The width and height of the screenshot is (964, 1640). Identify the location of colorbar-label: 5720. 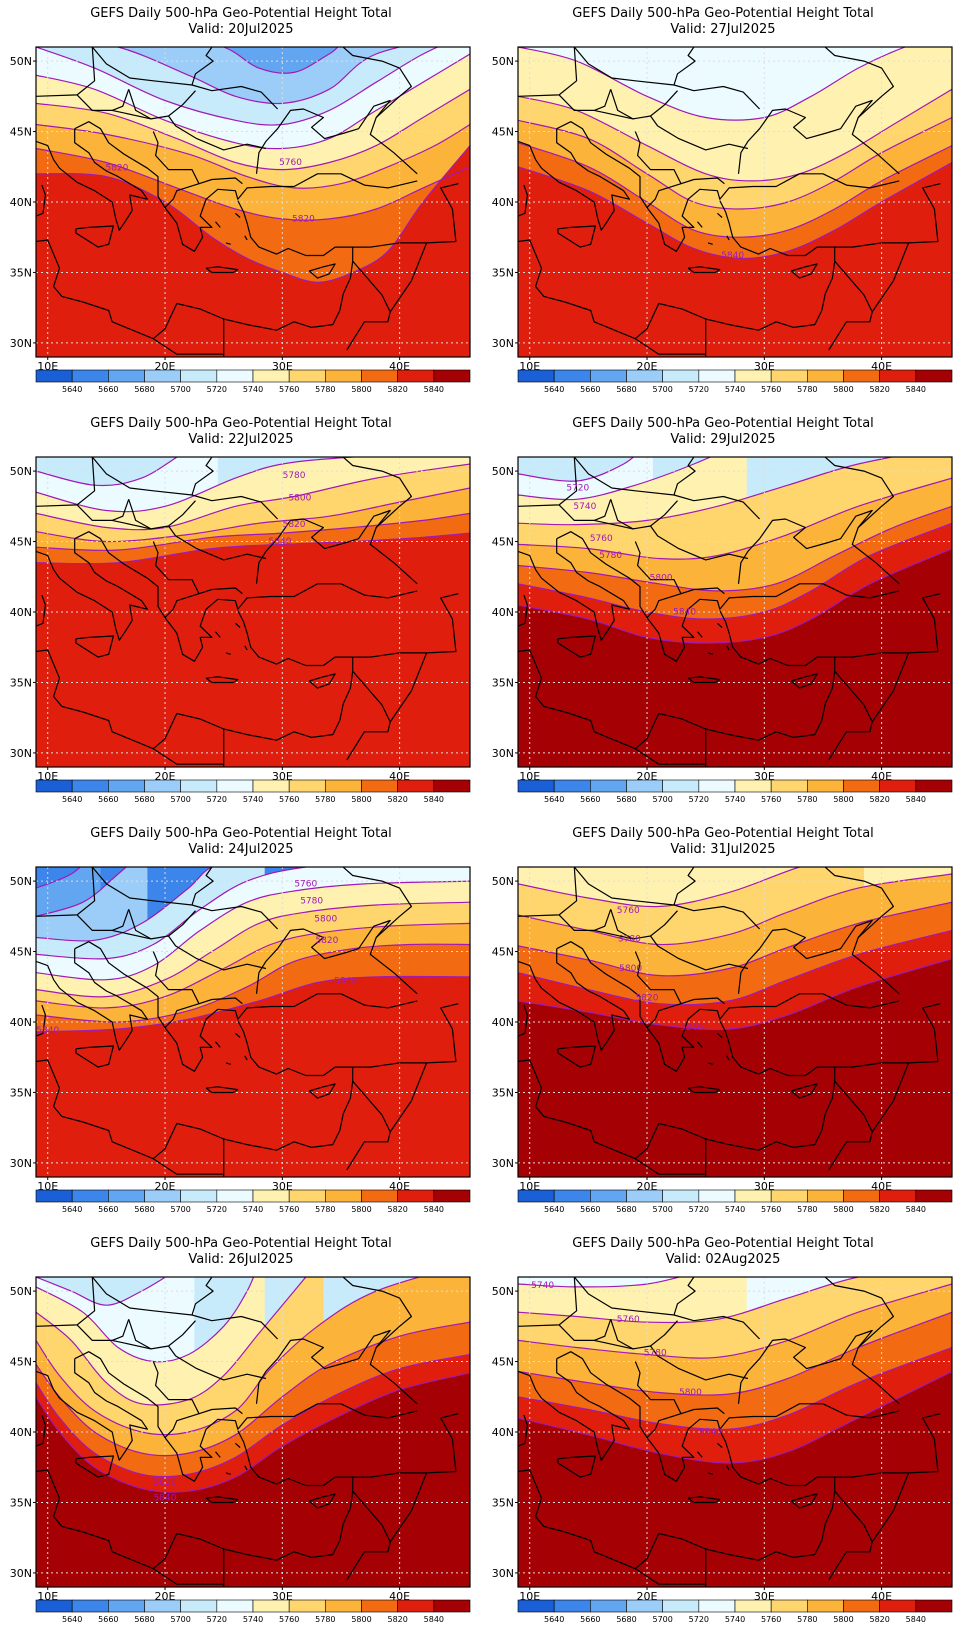
(699, 799).